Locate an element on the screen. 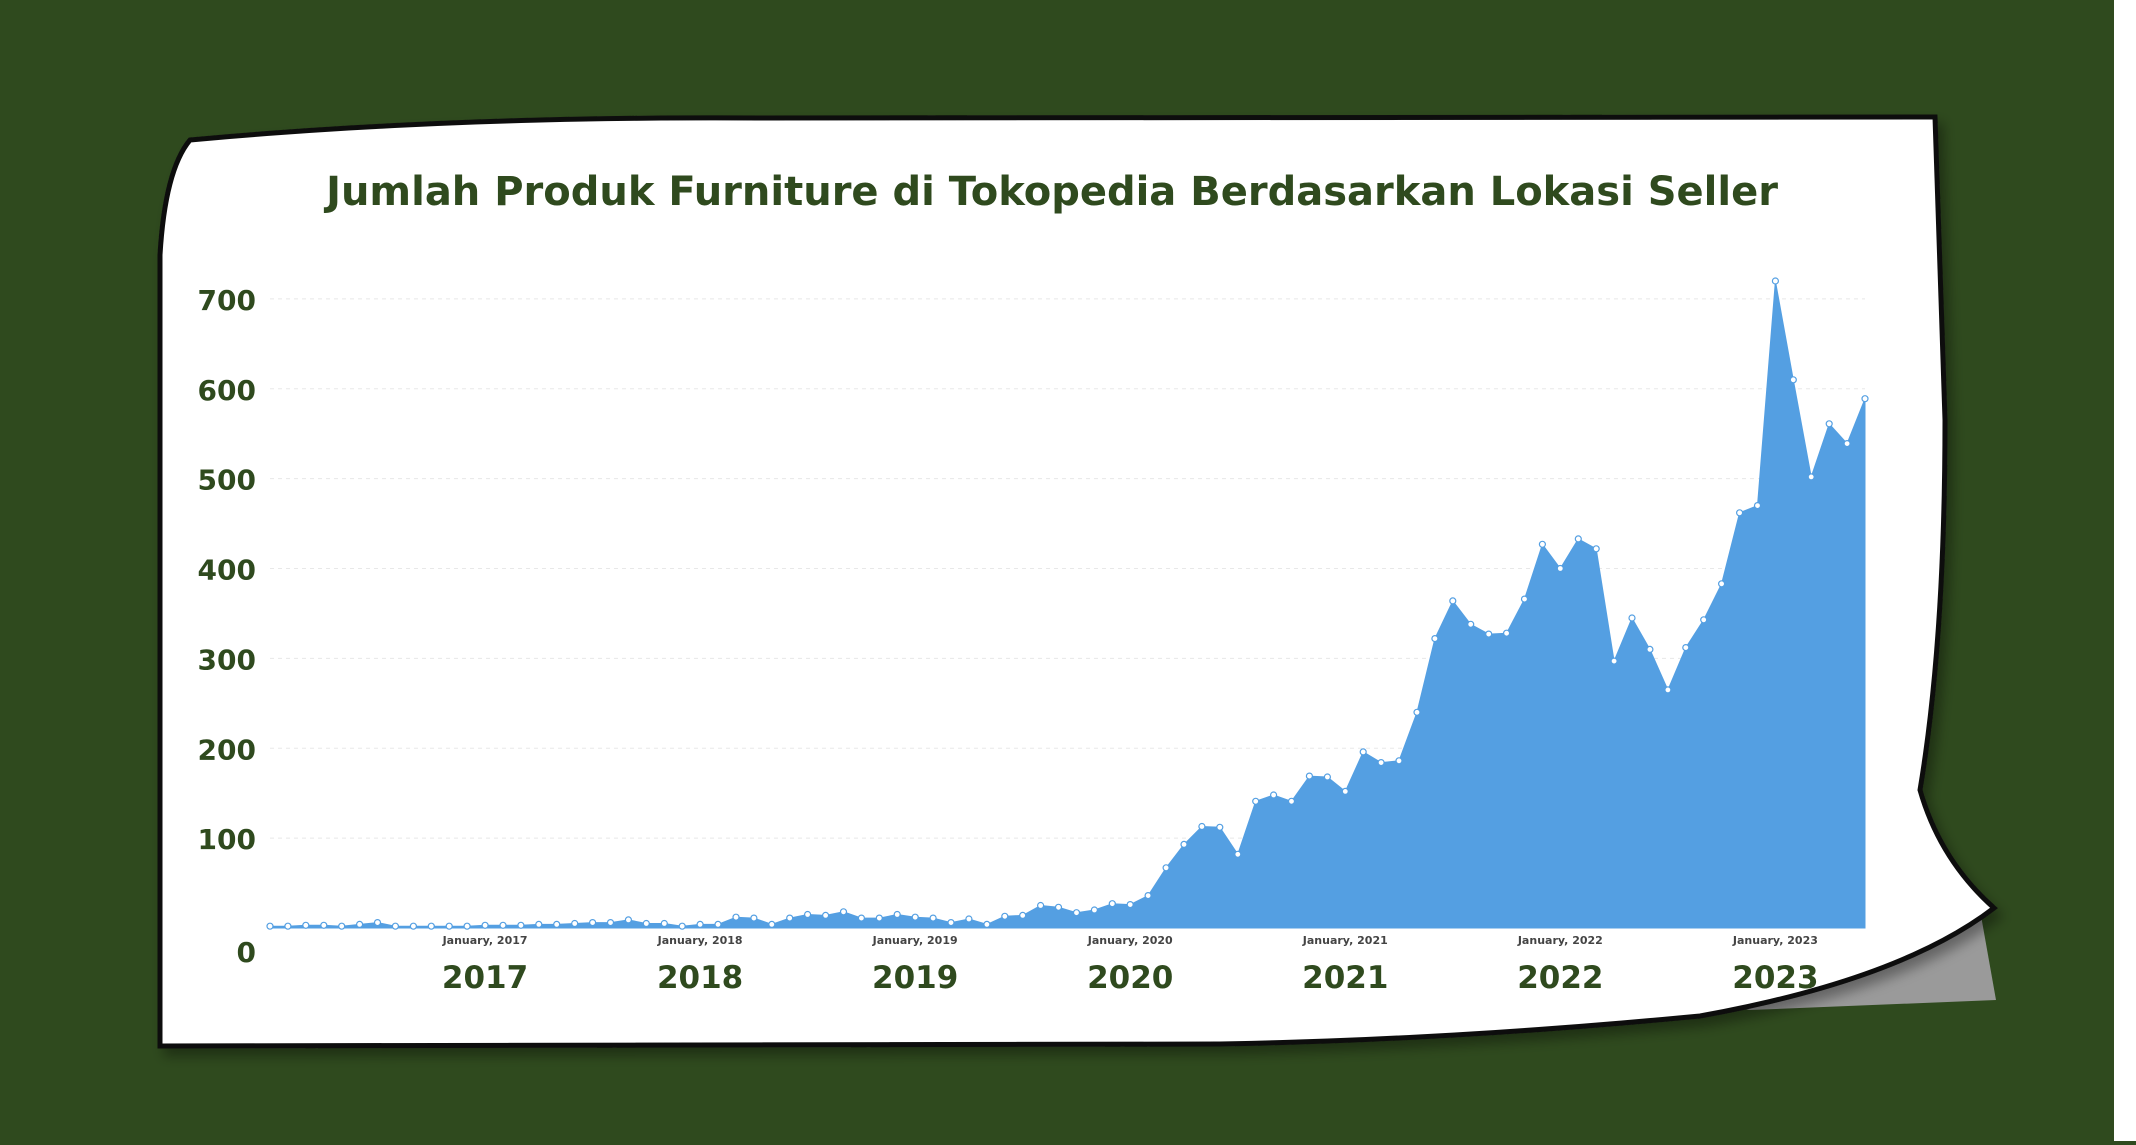  x-minor-tick-label: January, 2017 is located at coordinates (485, 940).